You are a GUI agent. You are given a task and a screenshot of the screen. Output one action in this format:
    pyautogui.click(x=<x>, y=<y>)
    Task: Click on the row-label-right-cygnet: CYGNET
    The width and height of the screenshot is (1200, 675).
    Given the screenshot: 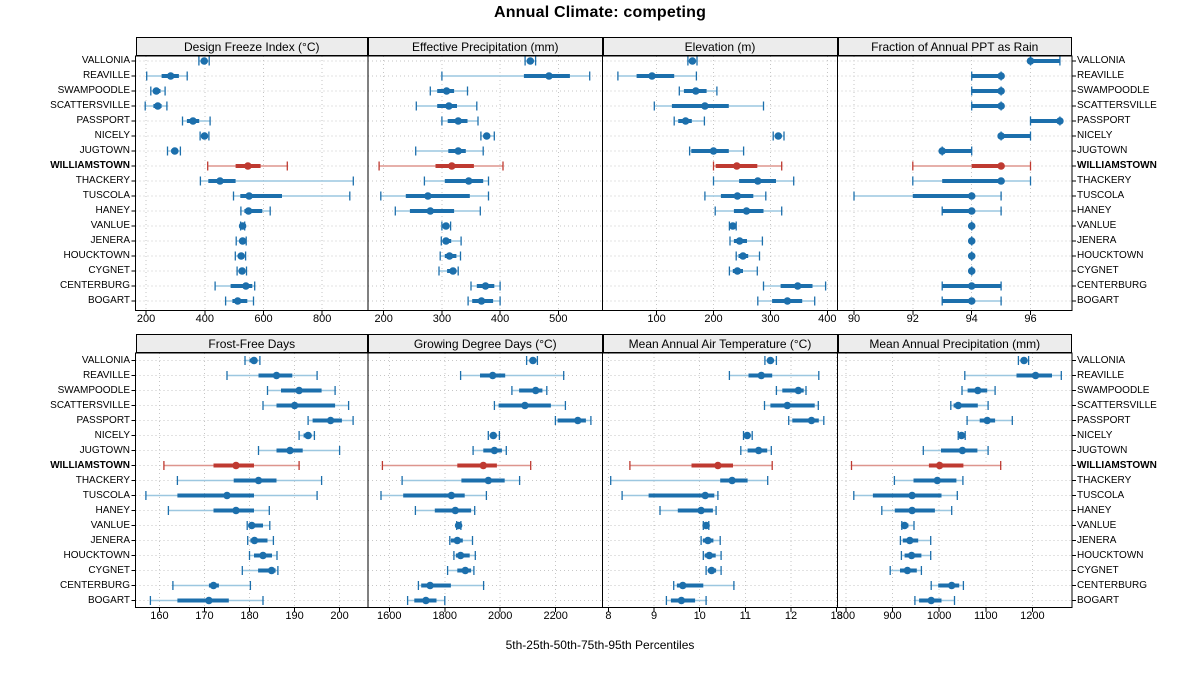 What is the action you would take?
    pyautogui.click(x=1098, y=270)
    